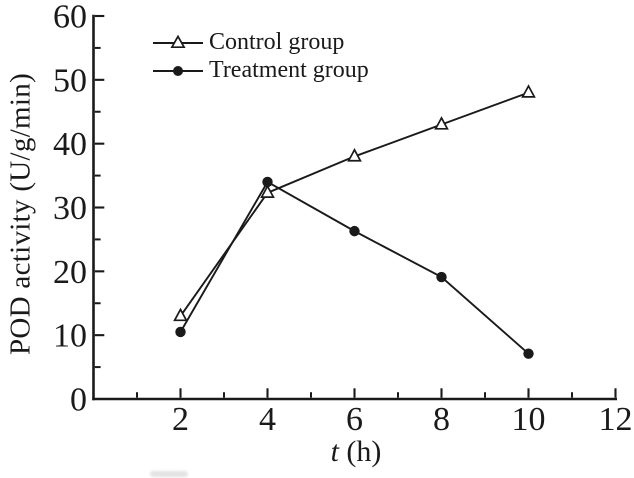 This screenshot has height=478, width=634. I want to click on cropped-caption-artifact, so click(169, 474).